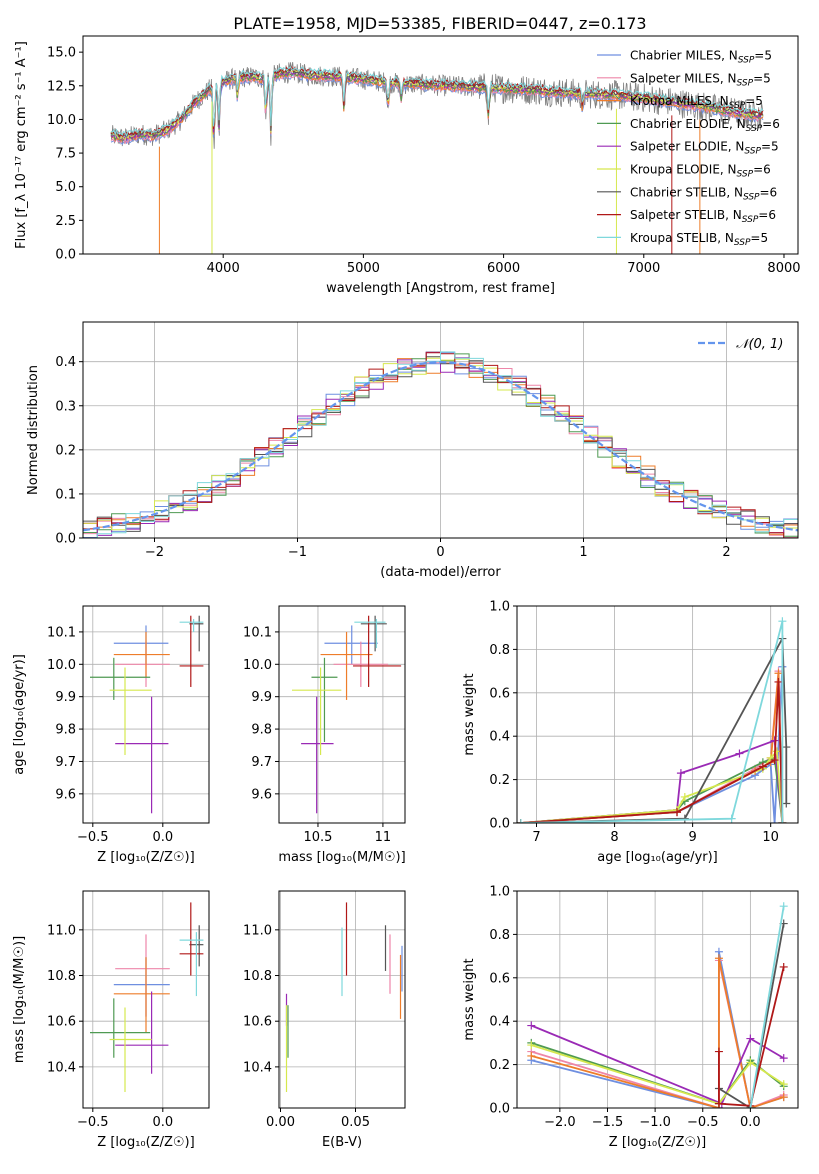 The image size is (819, 1174). Describe the element at coordinates (257, 632) in the screenshot. I see `y-tick-label: 10.1` at that location.